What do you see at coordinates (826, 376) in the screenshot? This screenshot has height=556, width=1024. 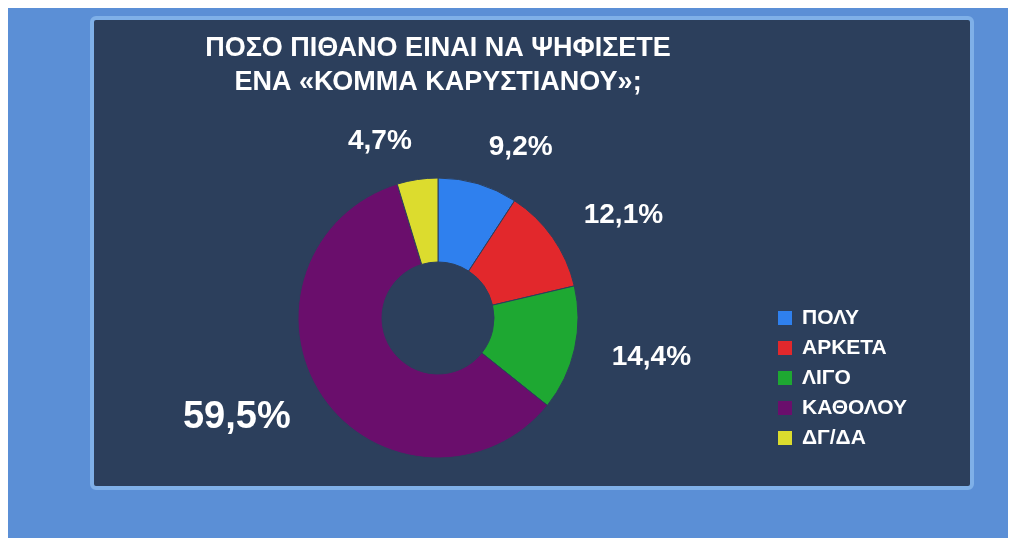 I see `legend-label: ΛΙΓΟ` at bounding box center [826, 376].